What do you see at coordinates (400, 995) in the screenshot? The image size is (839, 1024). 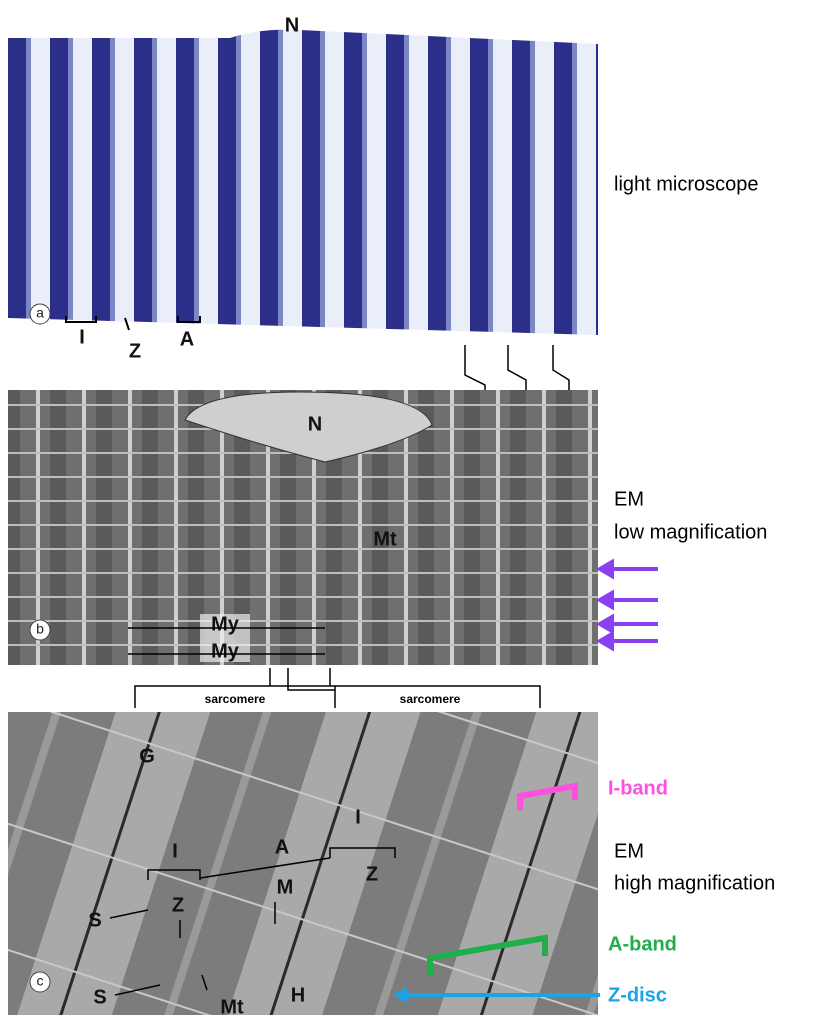 I see `z-disc-arrowhead` at bounding box center [400, 995].